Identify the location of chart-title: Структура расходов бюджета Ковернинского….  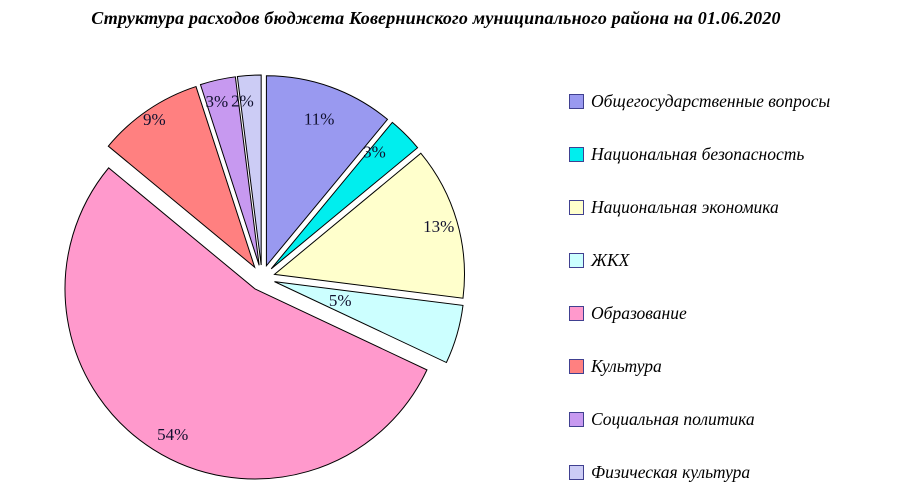
(436, 18).